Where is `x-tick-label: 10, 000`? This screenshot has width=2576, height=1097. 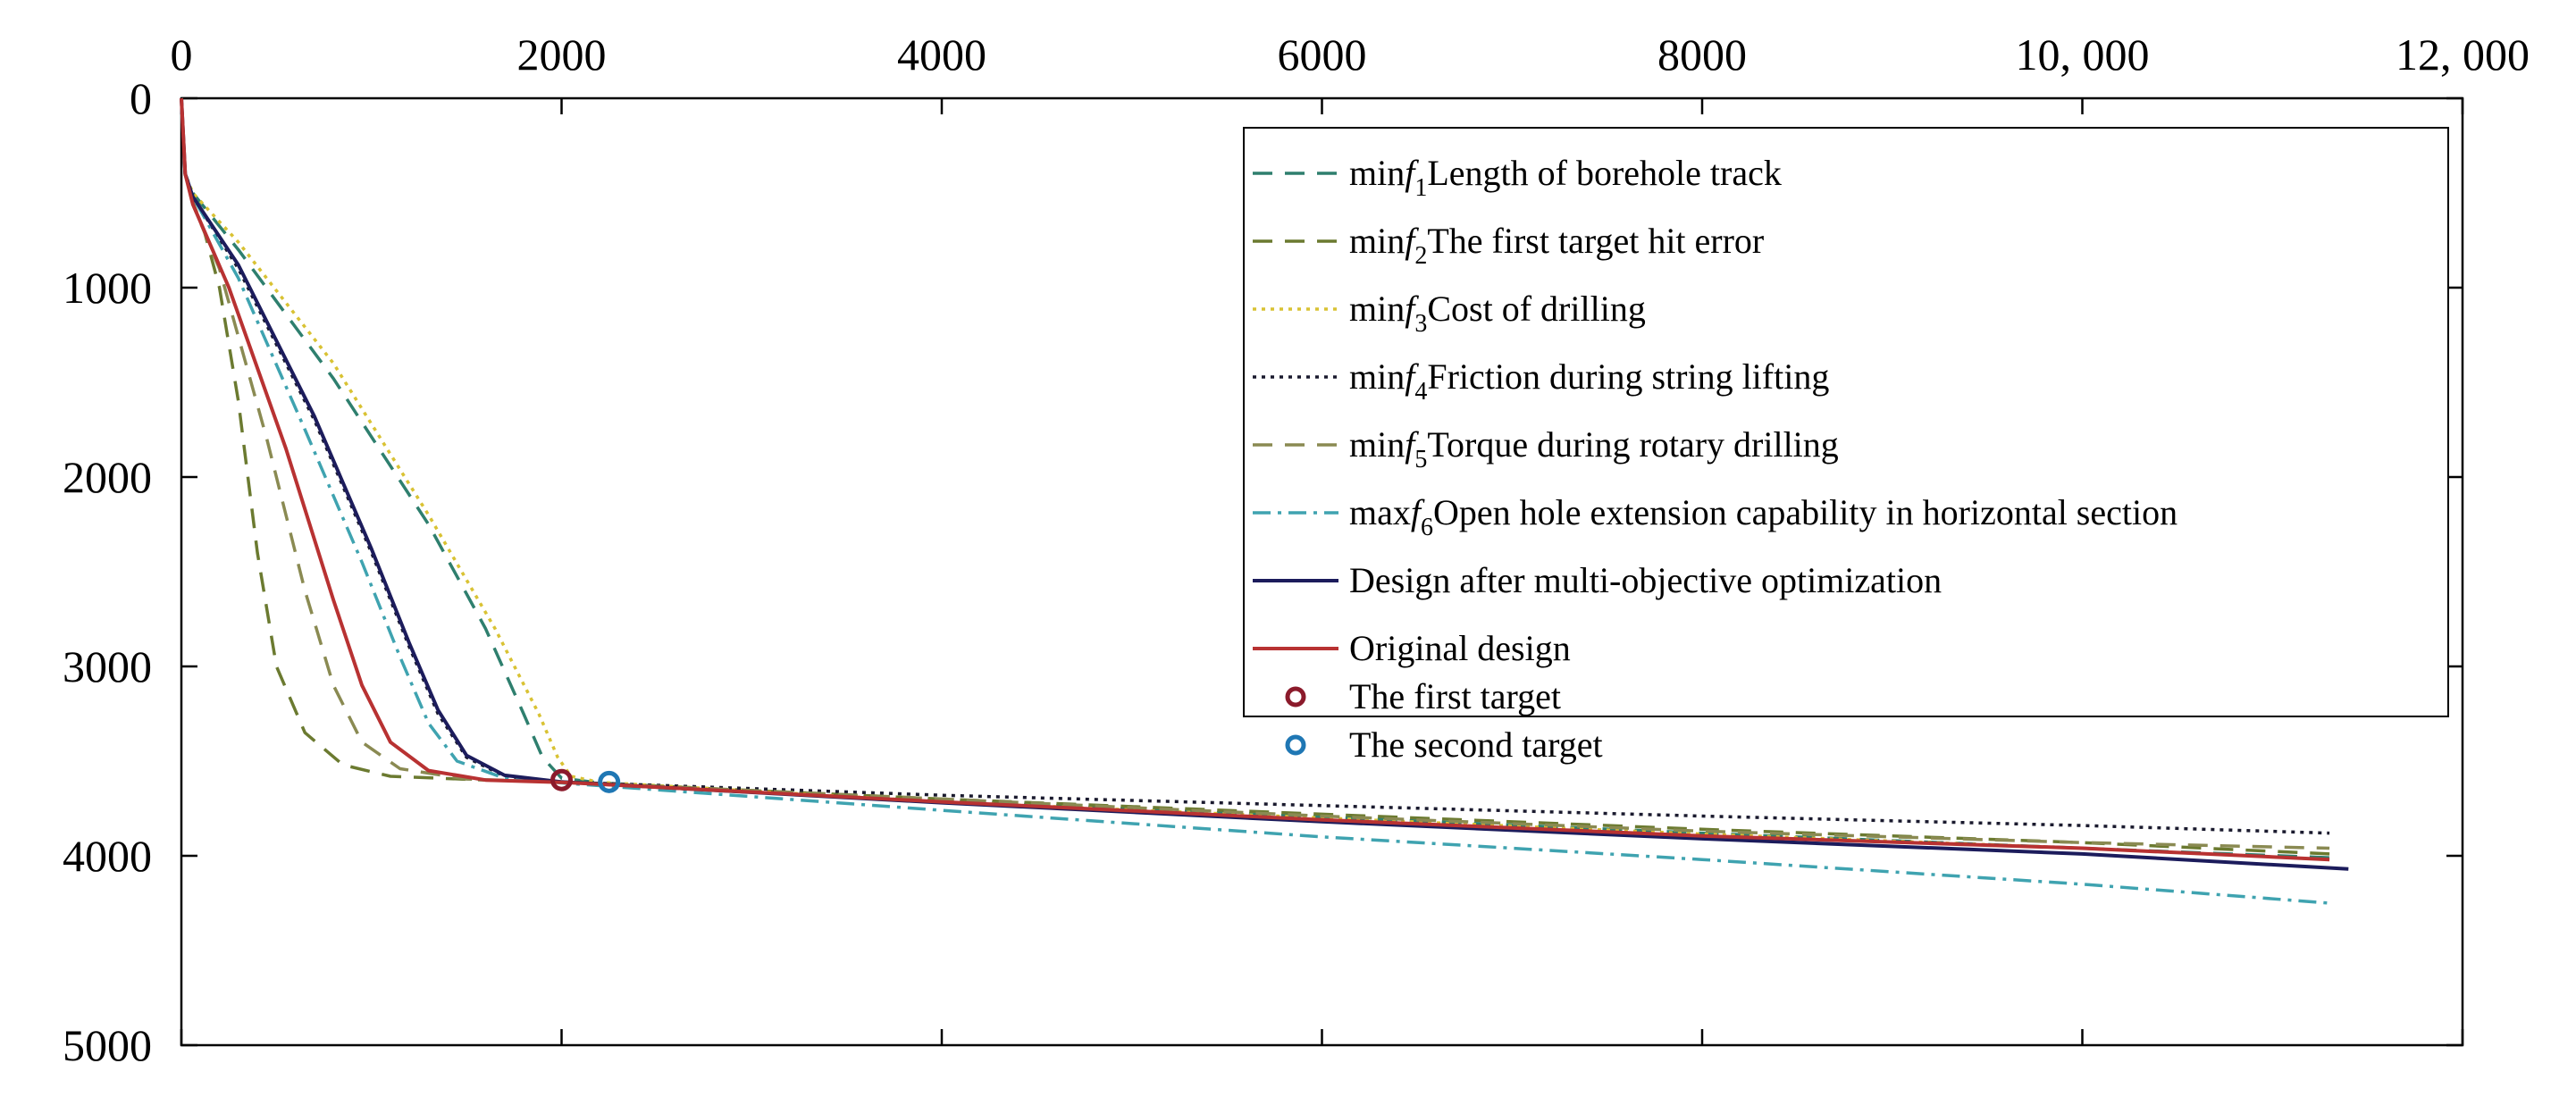
x-tick-label: 10, 000 is located at coordinates (2083, 54).